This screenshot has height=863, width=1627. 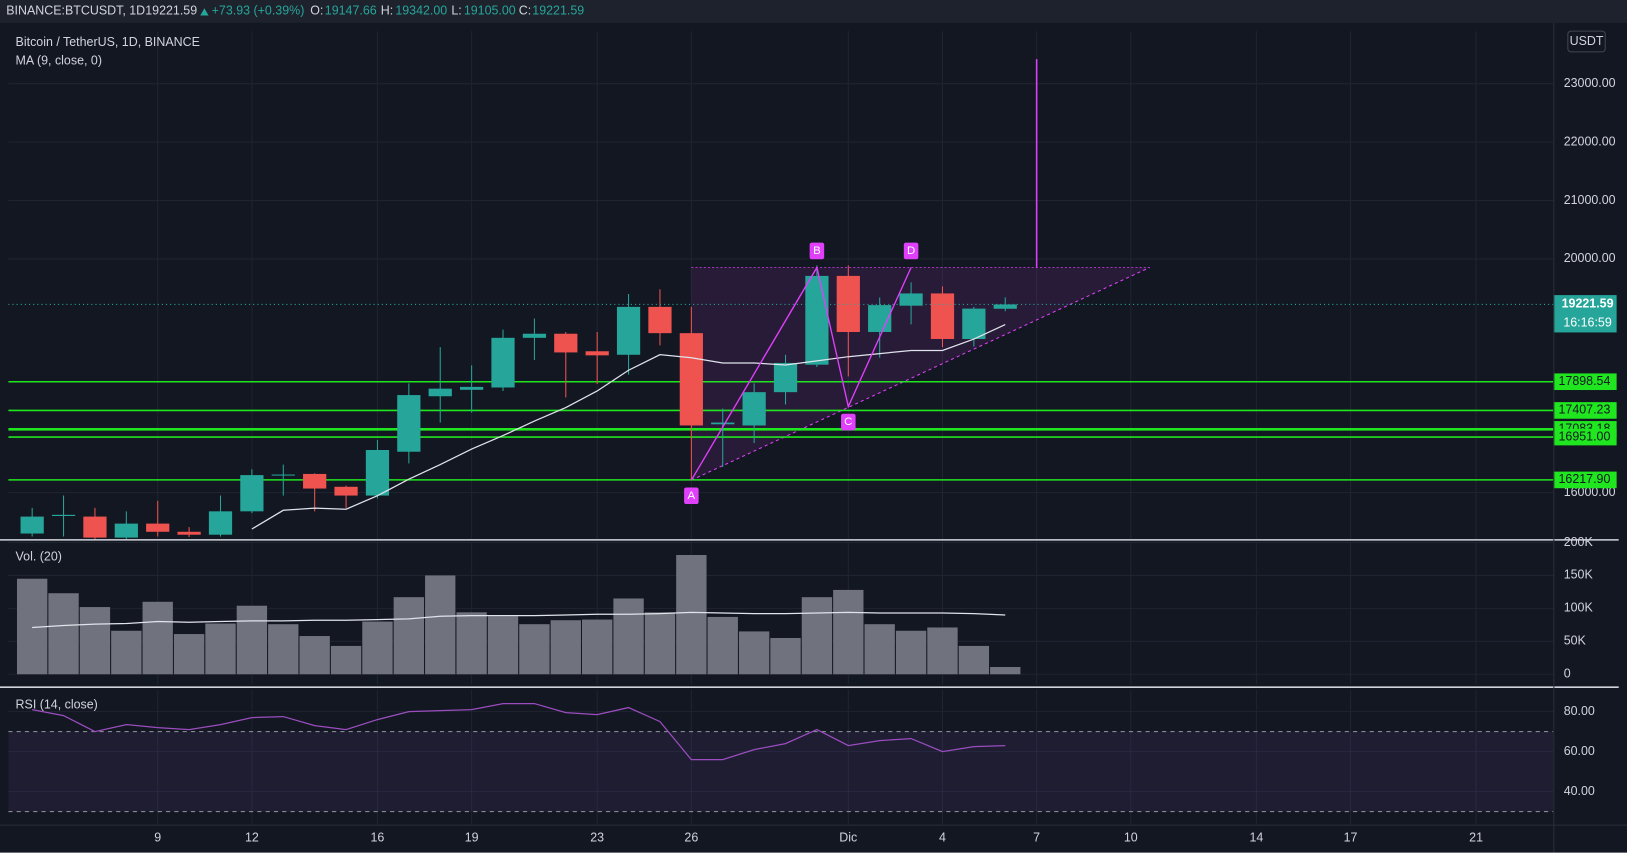 What do you see at coordinates (848, 837) in the screenshot?
I see `x-tick-label: Dic` at bounding box center [848, 837].